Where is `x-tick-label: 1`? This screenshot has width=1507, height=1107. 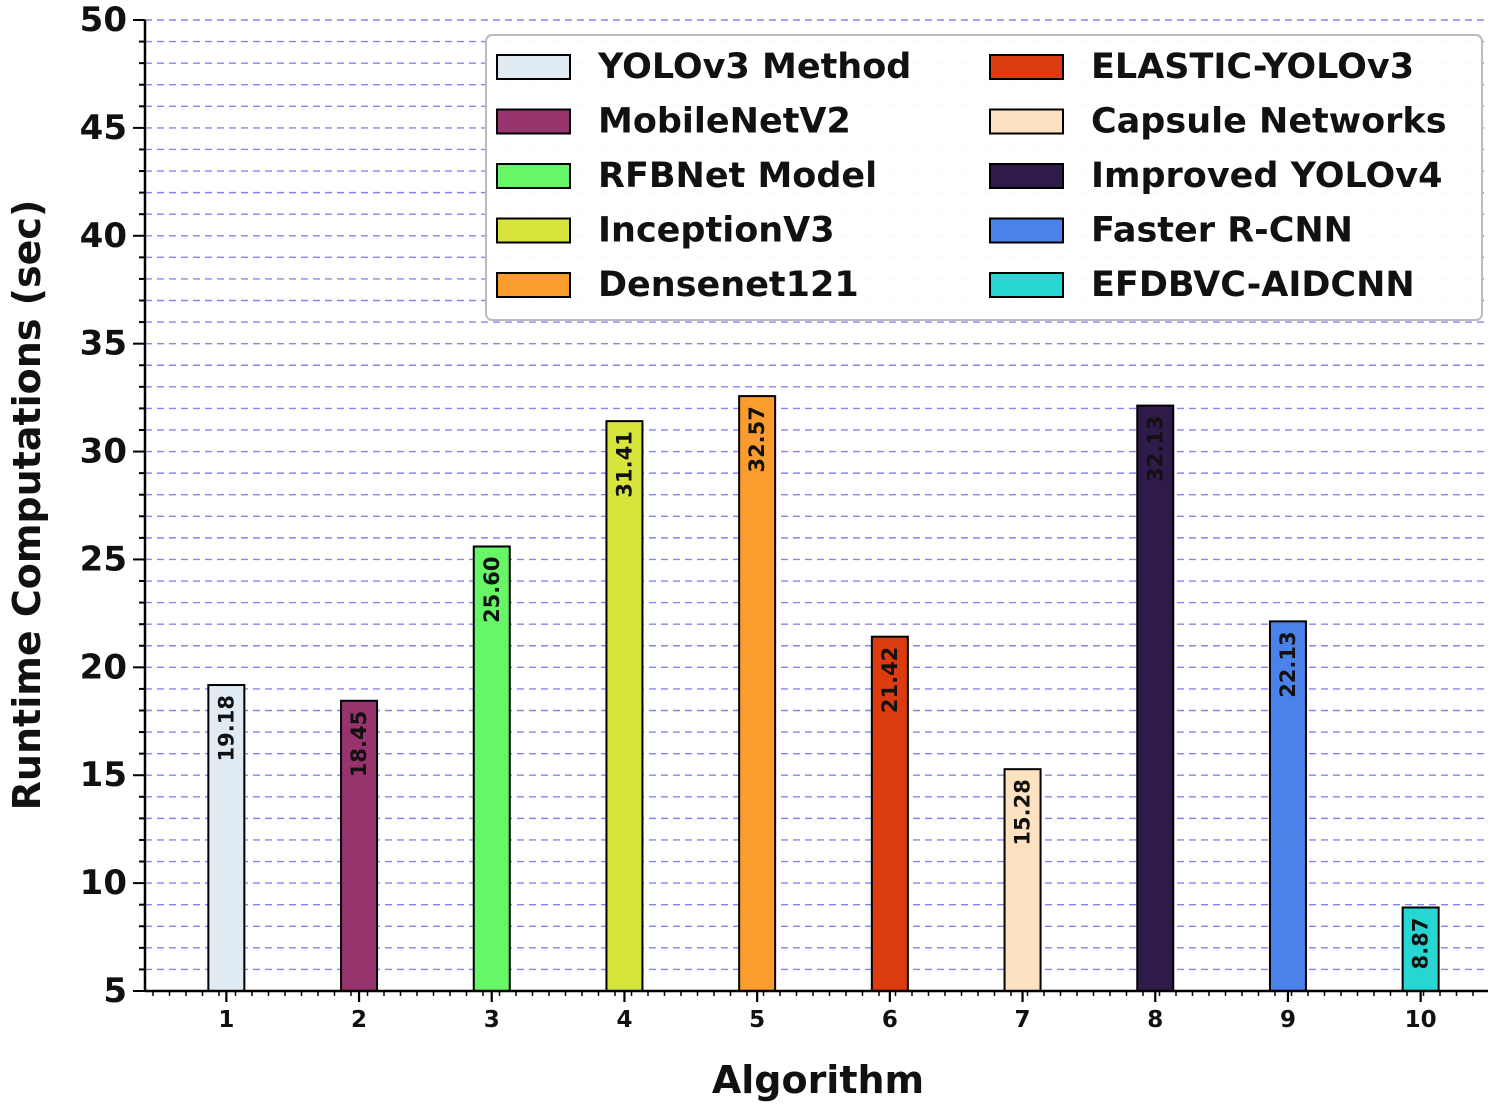
x-tick-label: 1 is located at coordinates (226, 1020).